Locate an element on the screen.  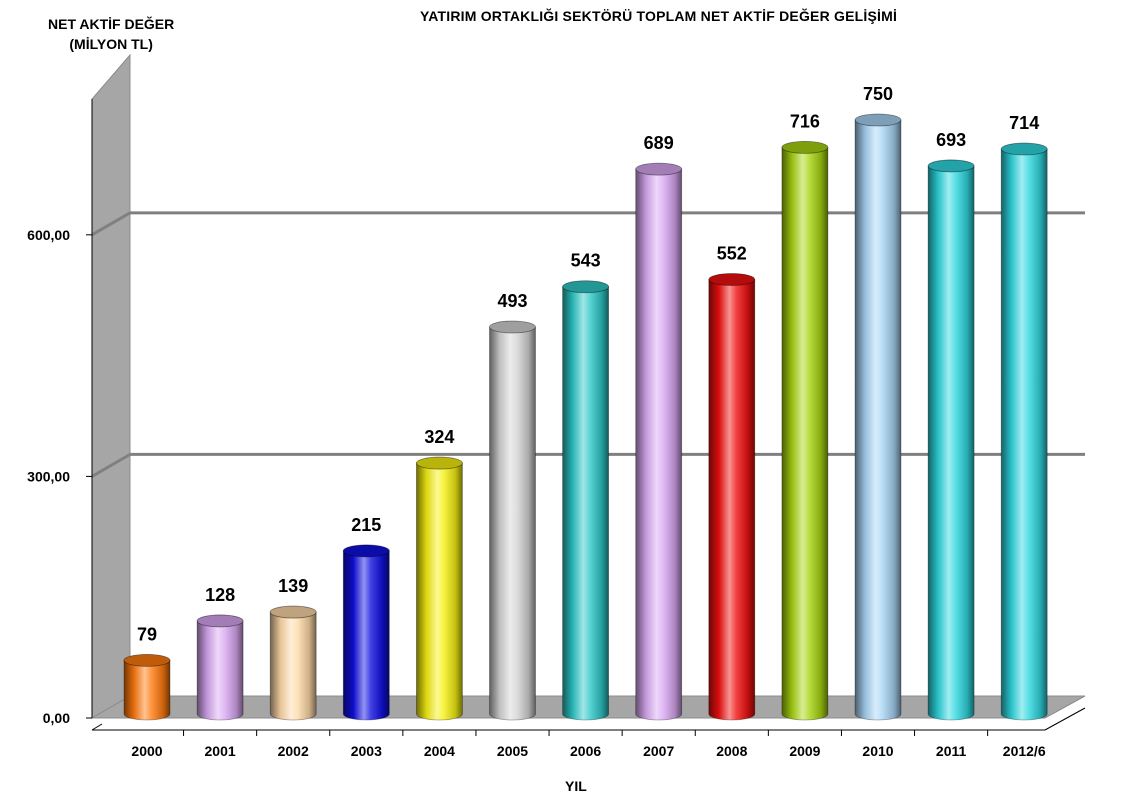
bar-2000 is located at coordinates (147, 687).